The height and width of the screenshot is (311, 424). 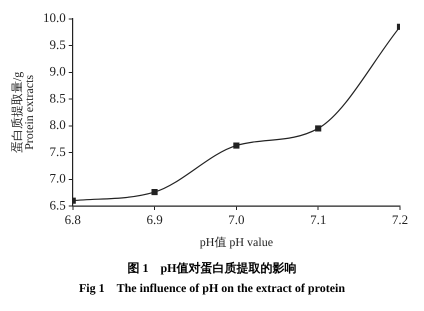 I want to click on y-tick-label: 7.5, so click(x=58, y=151).